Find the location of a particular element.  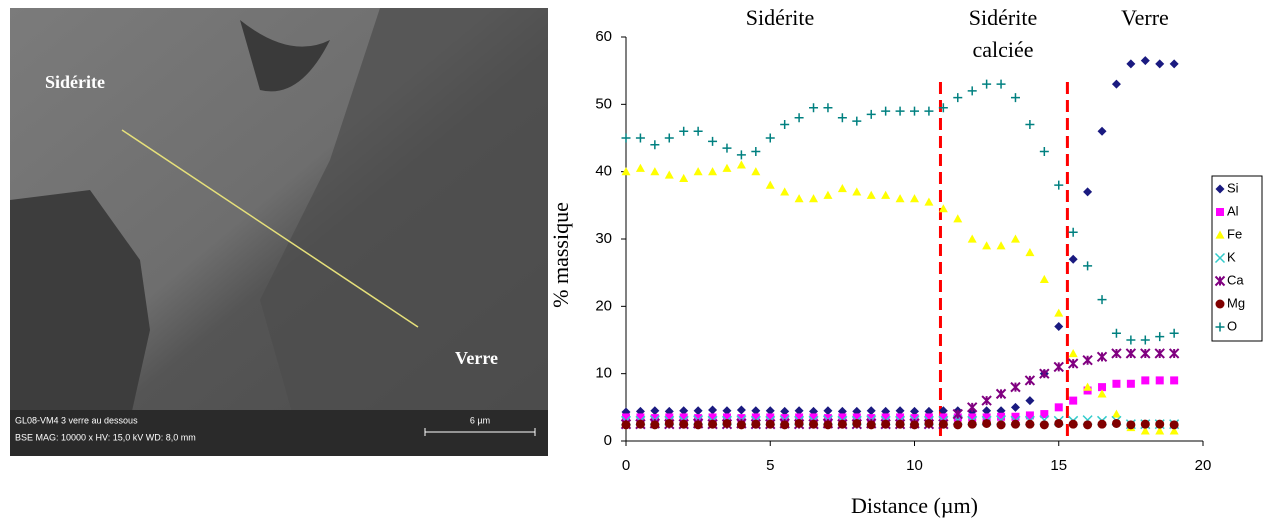

y-tick-label: 10 is located at coordinates (603, 373).